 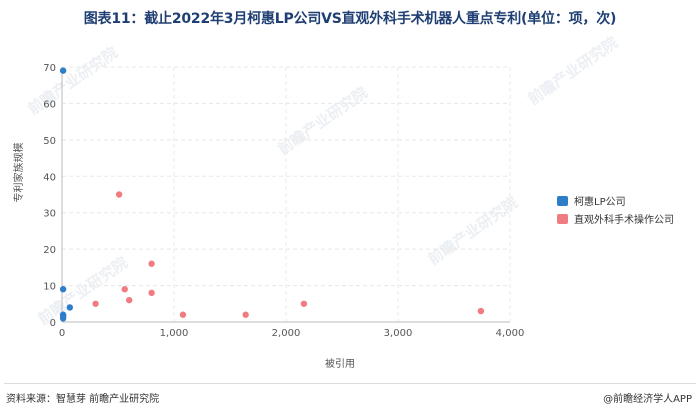 What do you see at coordinates (510, 333) in the screenshot?
I see `x-tick-label: 4,000` at bounding box center [510, 333].